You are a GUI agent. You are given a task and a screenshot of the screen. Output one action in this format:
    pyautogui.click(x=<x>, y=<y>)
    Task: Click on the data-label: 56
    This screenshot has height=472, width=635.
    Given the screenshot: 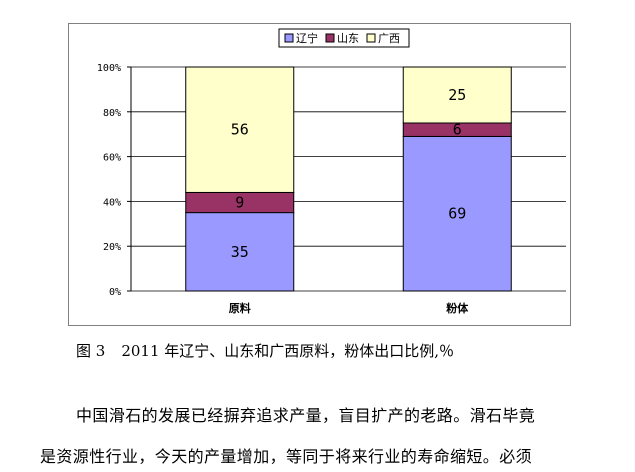 What is the action you would take?
    pyautogui.click(x=240, y=130)
    